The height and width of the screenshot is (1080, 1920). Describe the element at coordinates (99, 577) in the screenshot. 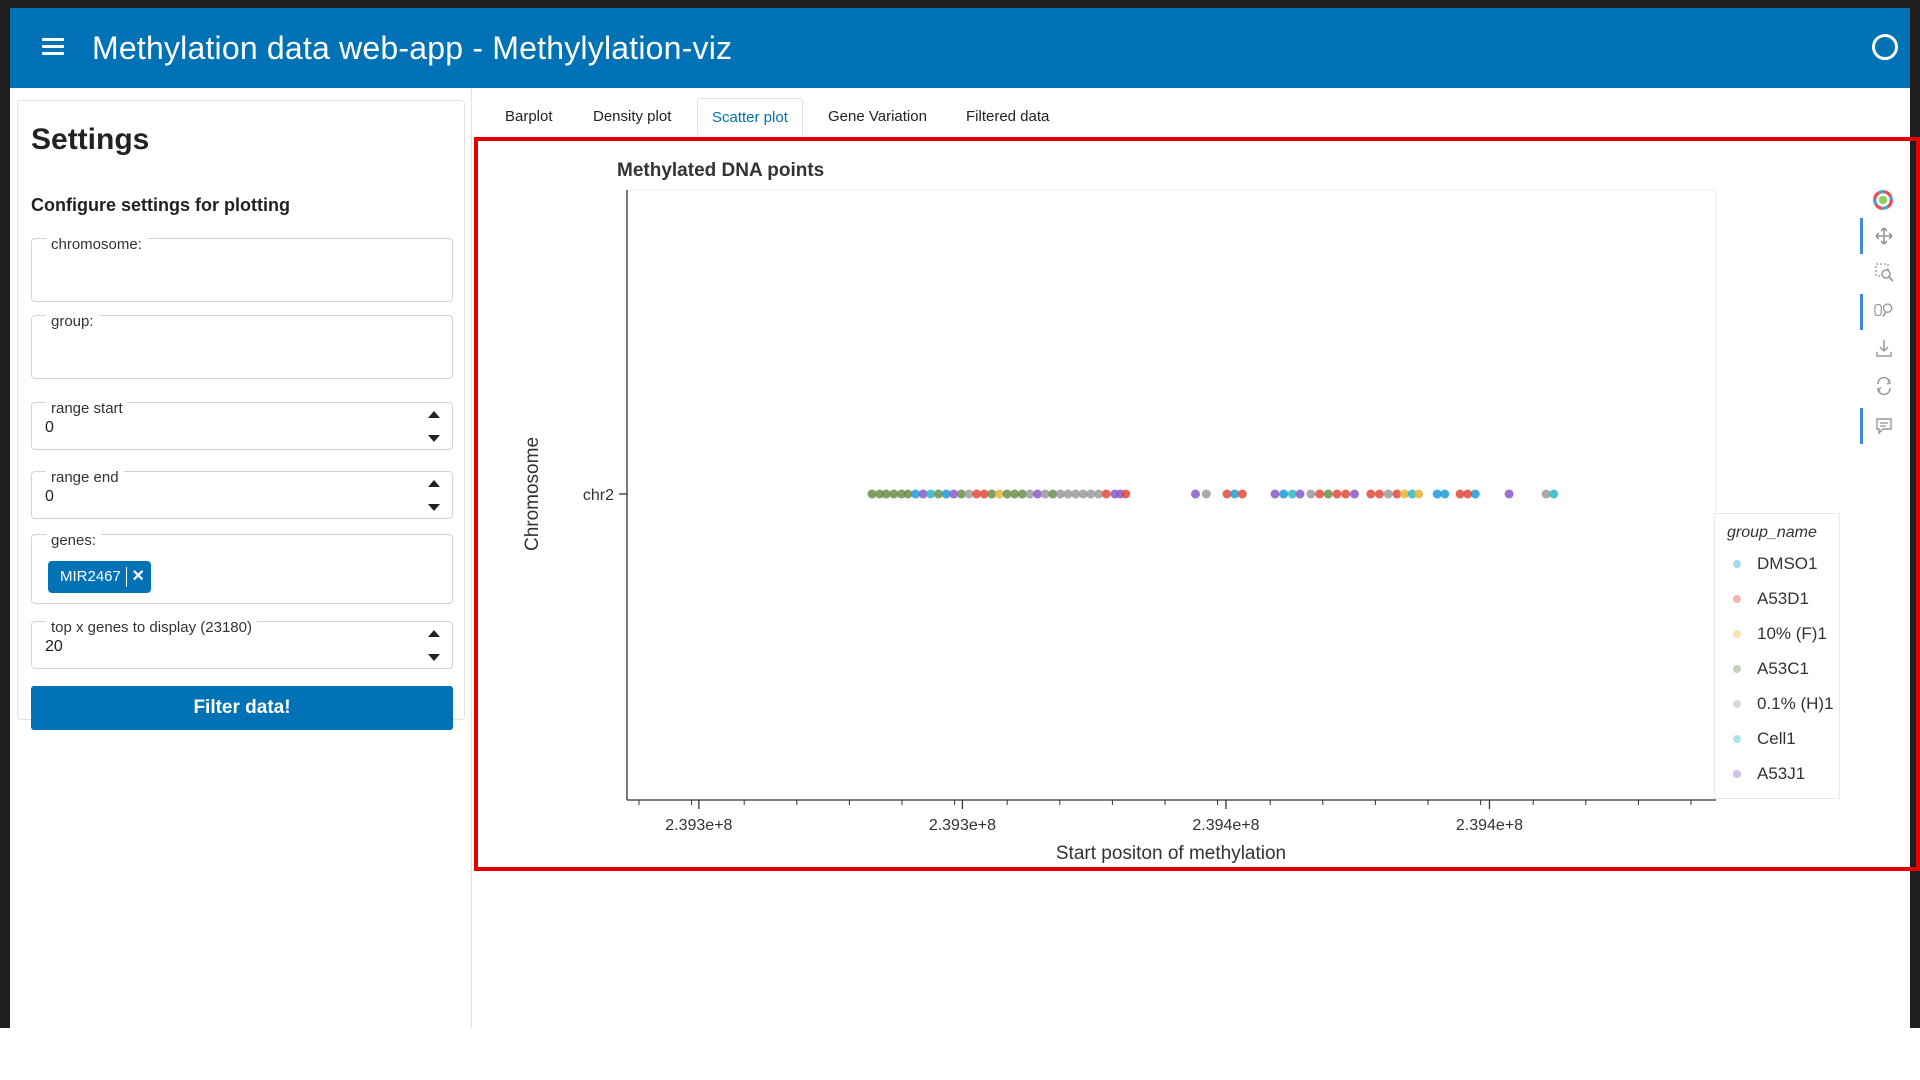

I see `gene-chip: MIR2467 ✕` at that location.